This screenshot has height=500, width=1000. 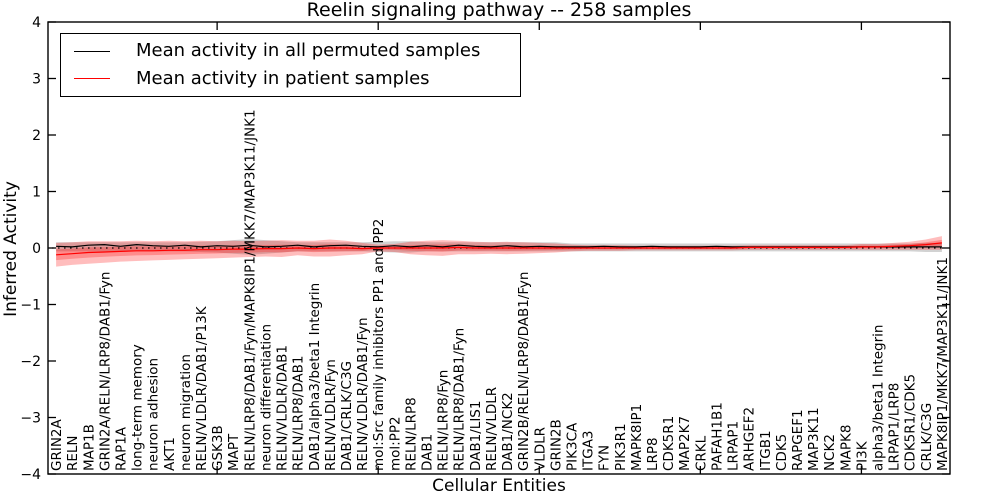 I want to click on y-tick-label: 2, so click(x=36, y=136).